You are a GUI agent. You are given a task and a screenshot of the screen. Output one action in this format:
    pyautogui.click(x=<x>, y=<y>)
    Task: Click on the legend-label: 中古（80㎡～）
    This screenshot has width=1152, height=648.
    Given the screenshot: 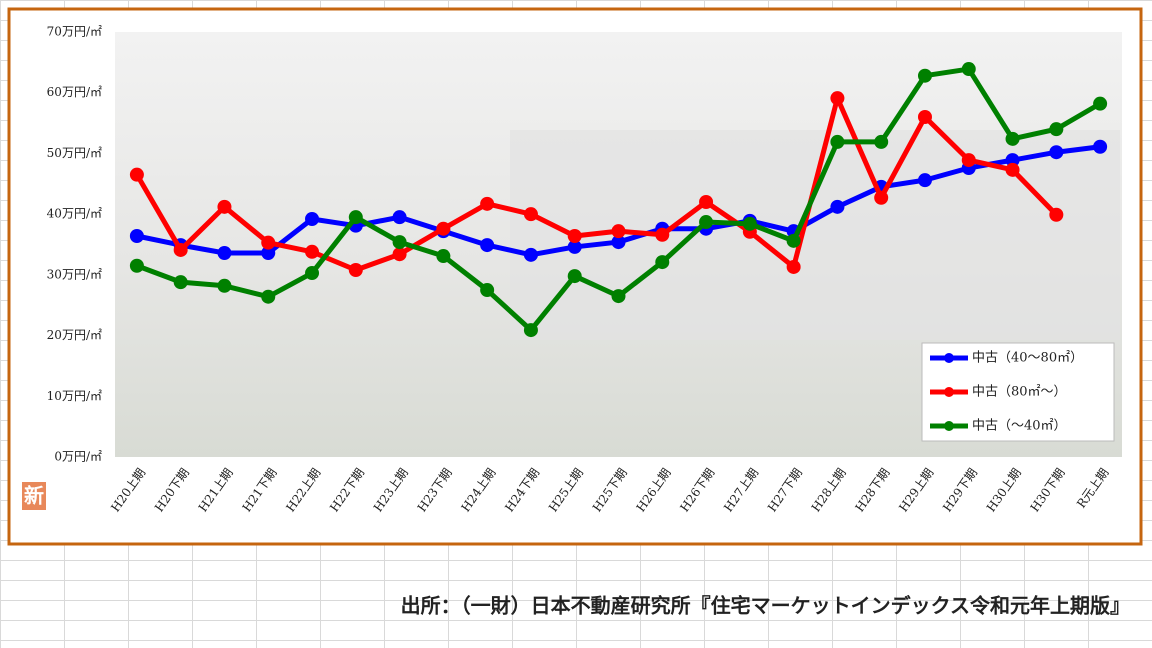 What is the action you would take?
    pyautogui.click(x=1019, y=392)
    